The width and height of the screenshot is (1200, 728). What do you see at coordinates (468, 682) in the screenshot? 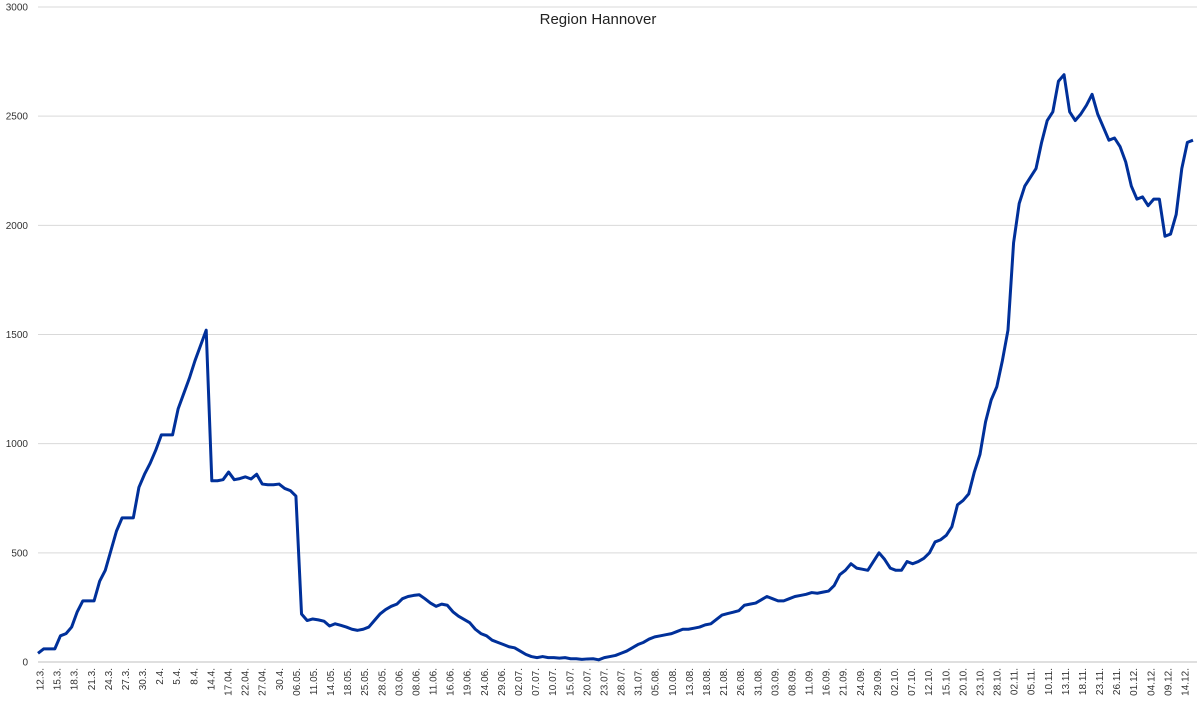
I see `x-tick-label: 19.06.` at bounding box center [468, 682].